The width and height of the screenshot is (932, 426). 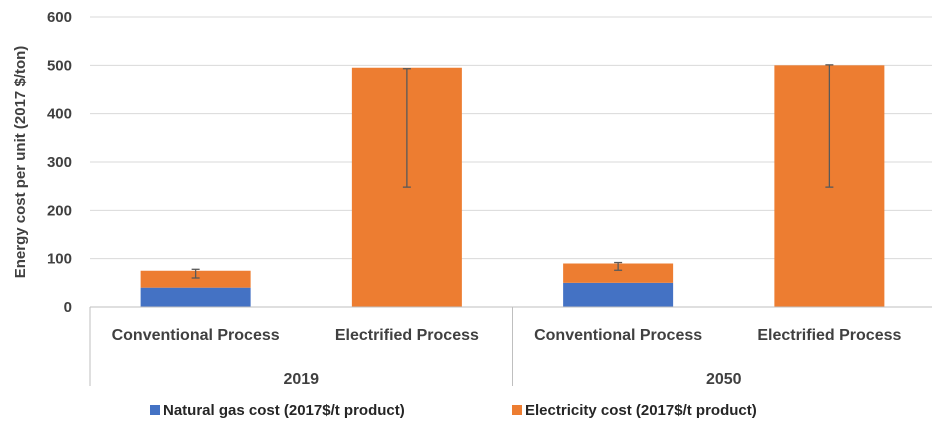 I want to click on legend-label: Electricity cost (2017$/t product), so click(x=641, y=410).